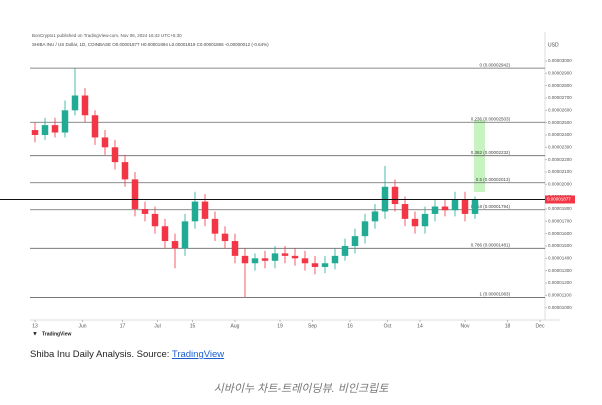 The image size is (602, 405). Describe the element at coordinates (508, 326) in the screenshot. I see `x-tick-label: 18` at that location.